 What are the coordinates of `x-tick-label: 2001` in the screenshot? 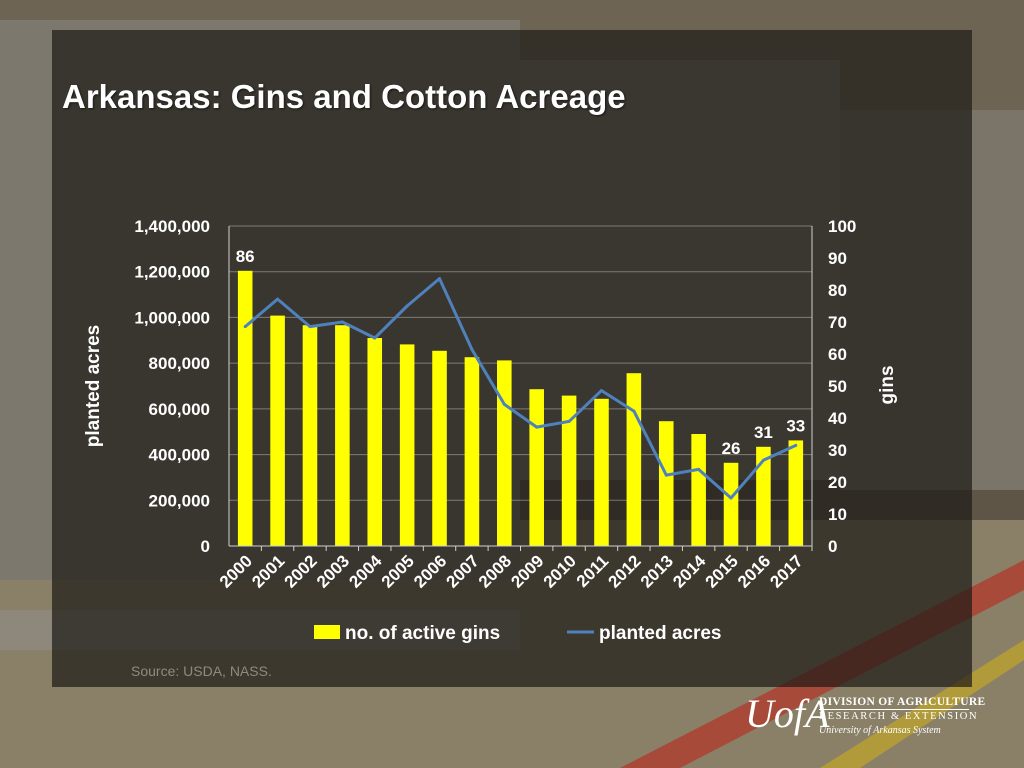 It's located at (268, 571).